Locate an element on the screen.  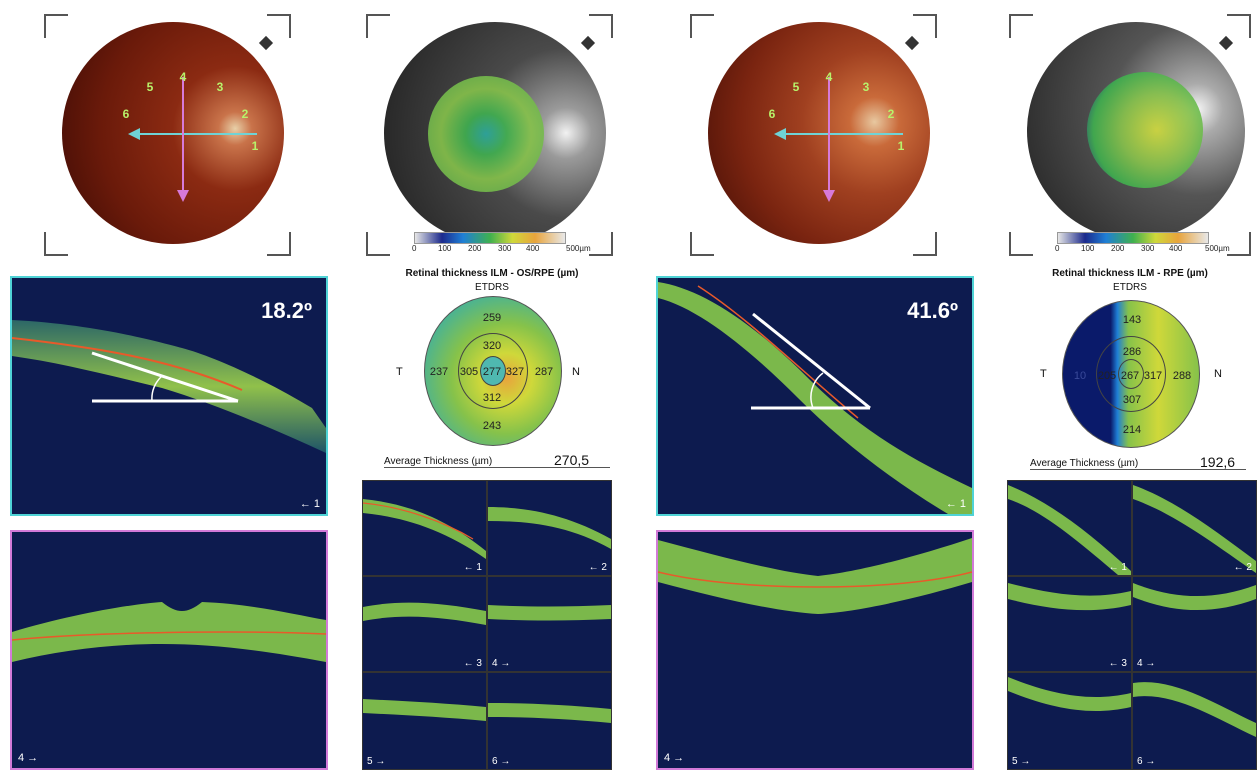
scale-tick: 0 is located at coordinates (1057, 248).